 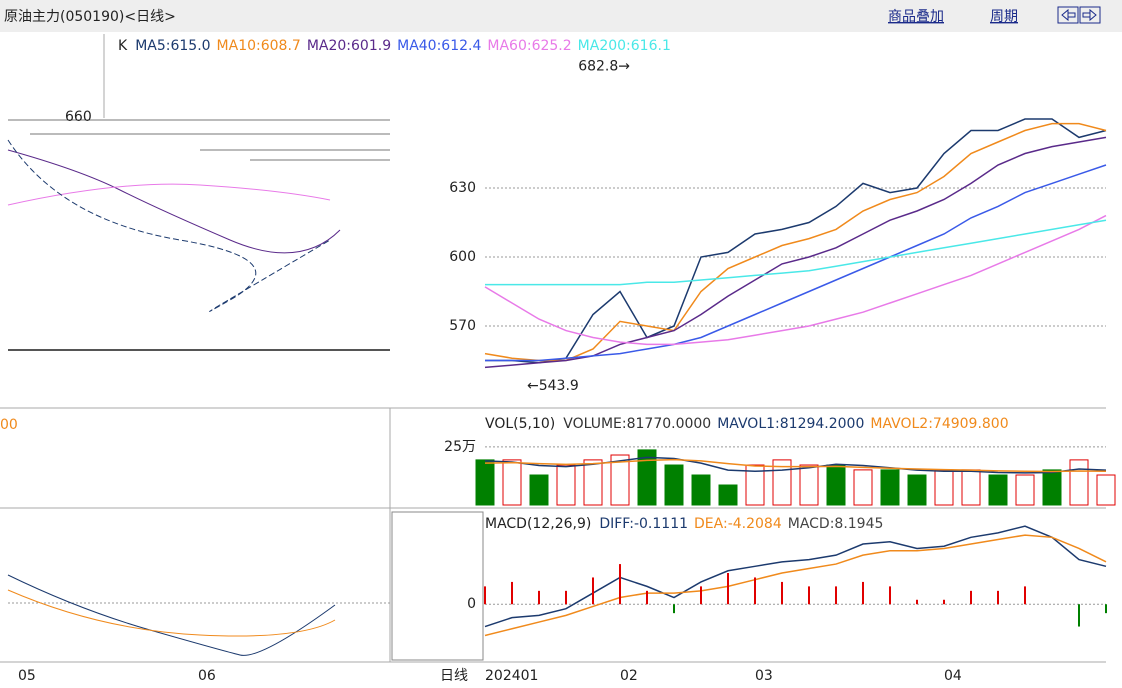 What do you see at coordinates (1004, 17) in the screenshot?
I see `link: 周期` at bounding box center [1004, 17].